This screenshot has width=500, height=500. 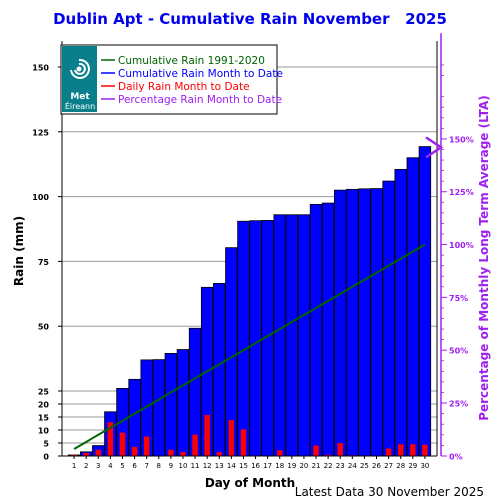 I want to click on logo-text-met: Met, so click(x=80, y=97).